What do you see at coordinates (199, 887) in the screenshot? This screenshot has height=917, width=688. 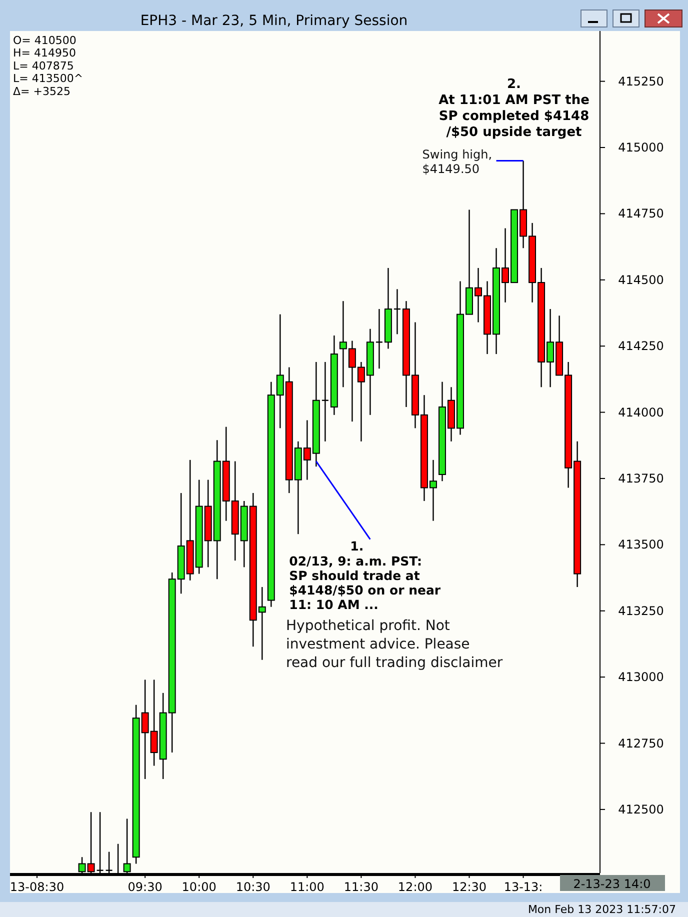 I see `x-tick-label: 10:00` at bounding box center [199, 887].